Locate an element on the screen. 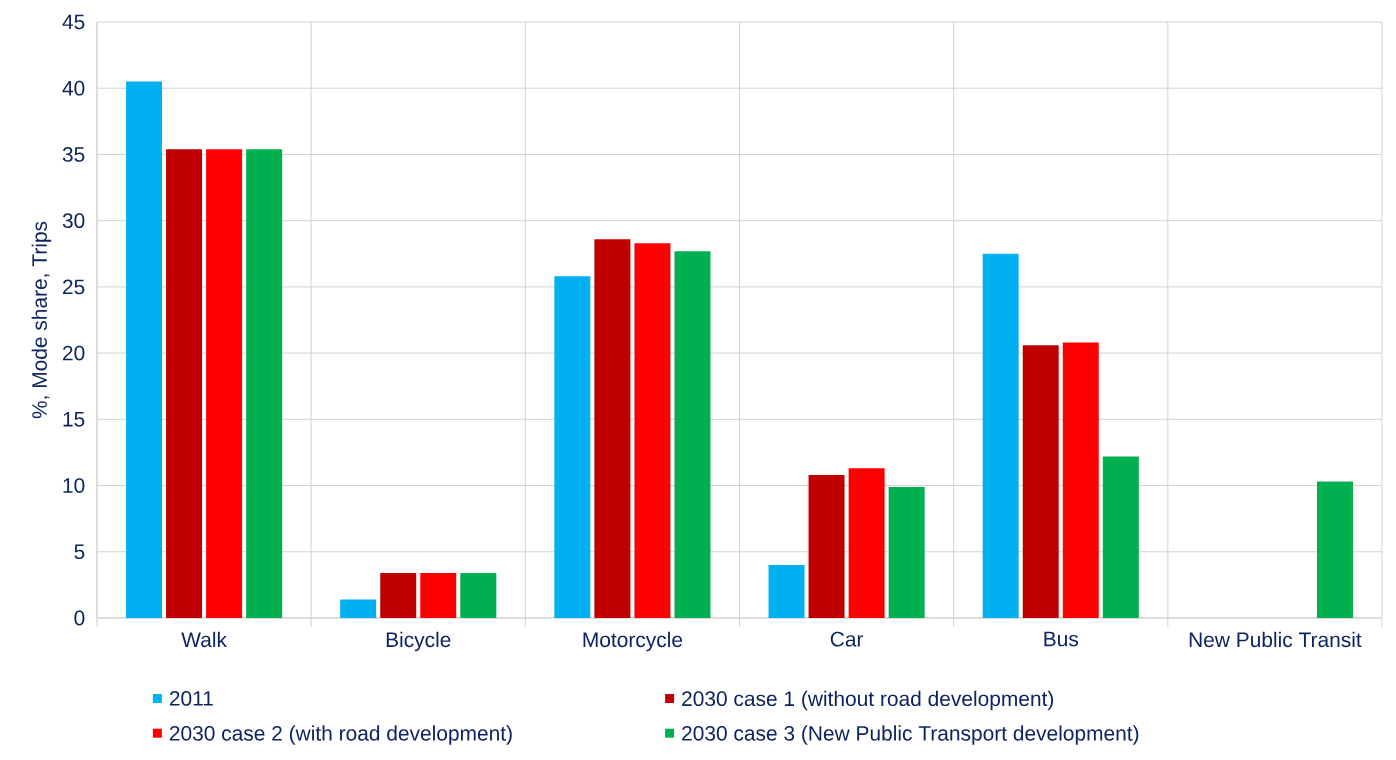 This screenshot has height=760, width=1396. y-tick-label: 45 is located at coordinates (73, 22).